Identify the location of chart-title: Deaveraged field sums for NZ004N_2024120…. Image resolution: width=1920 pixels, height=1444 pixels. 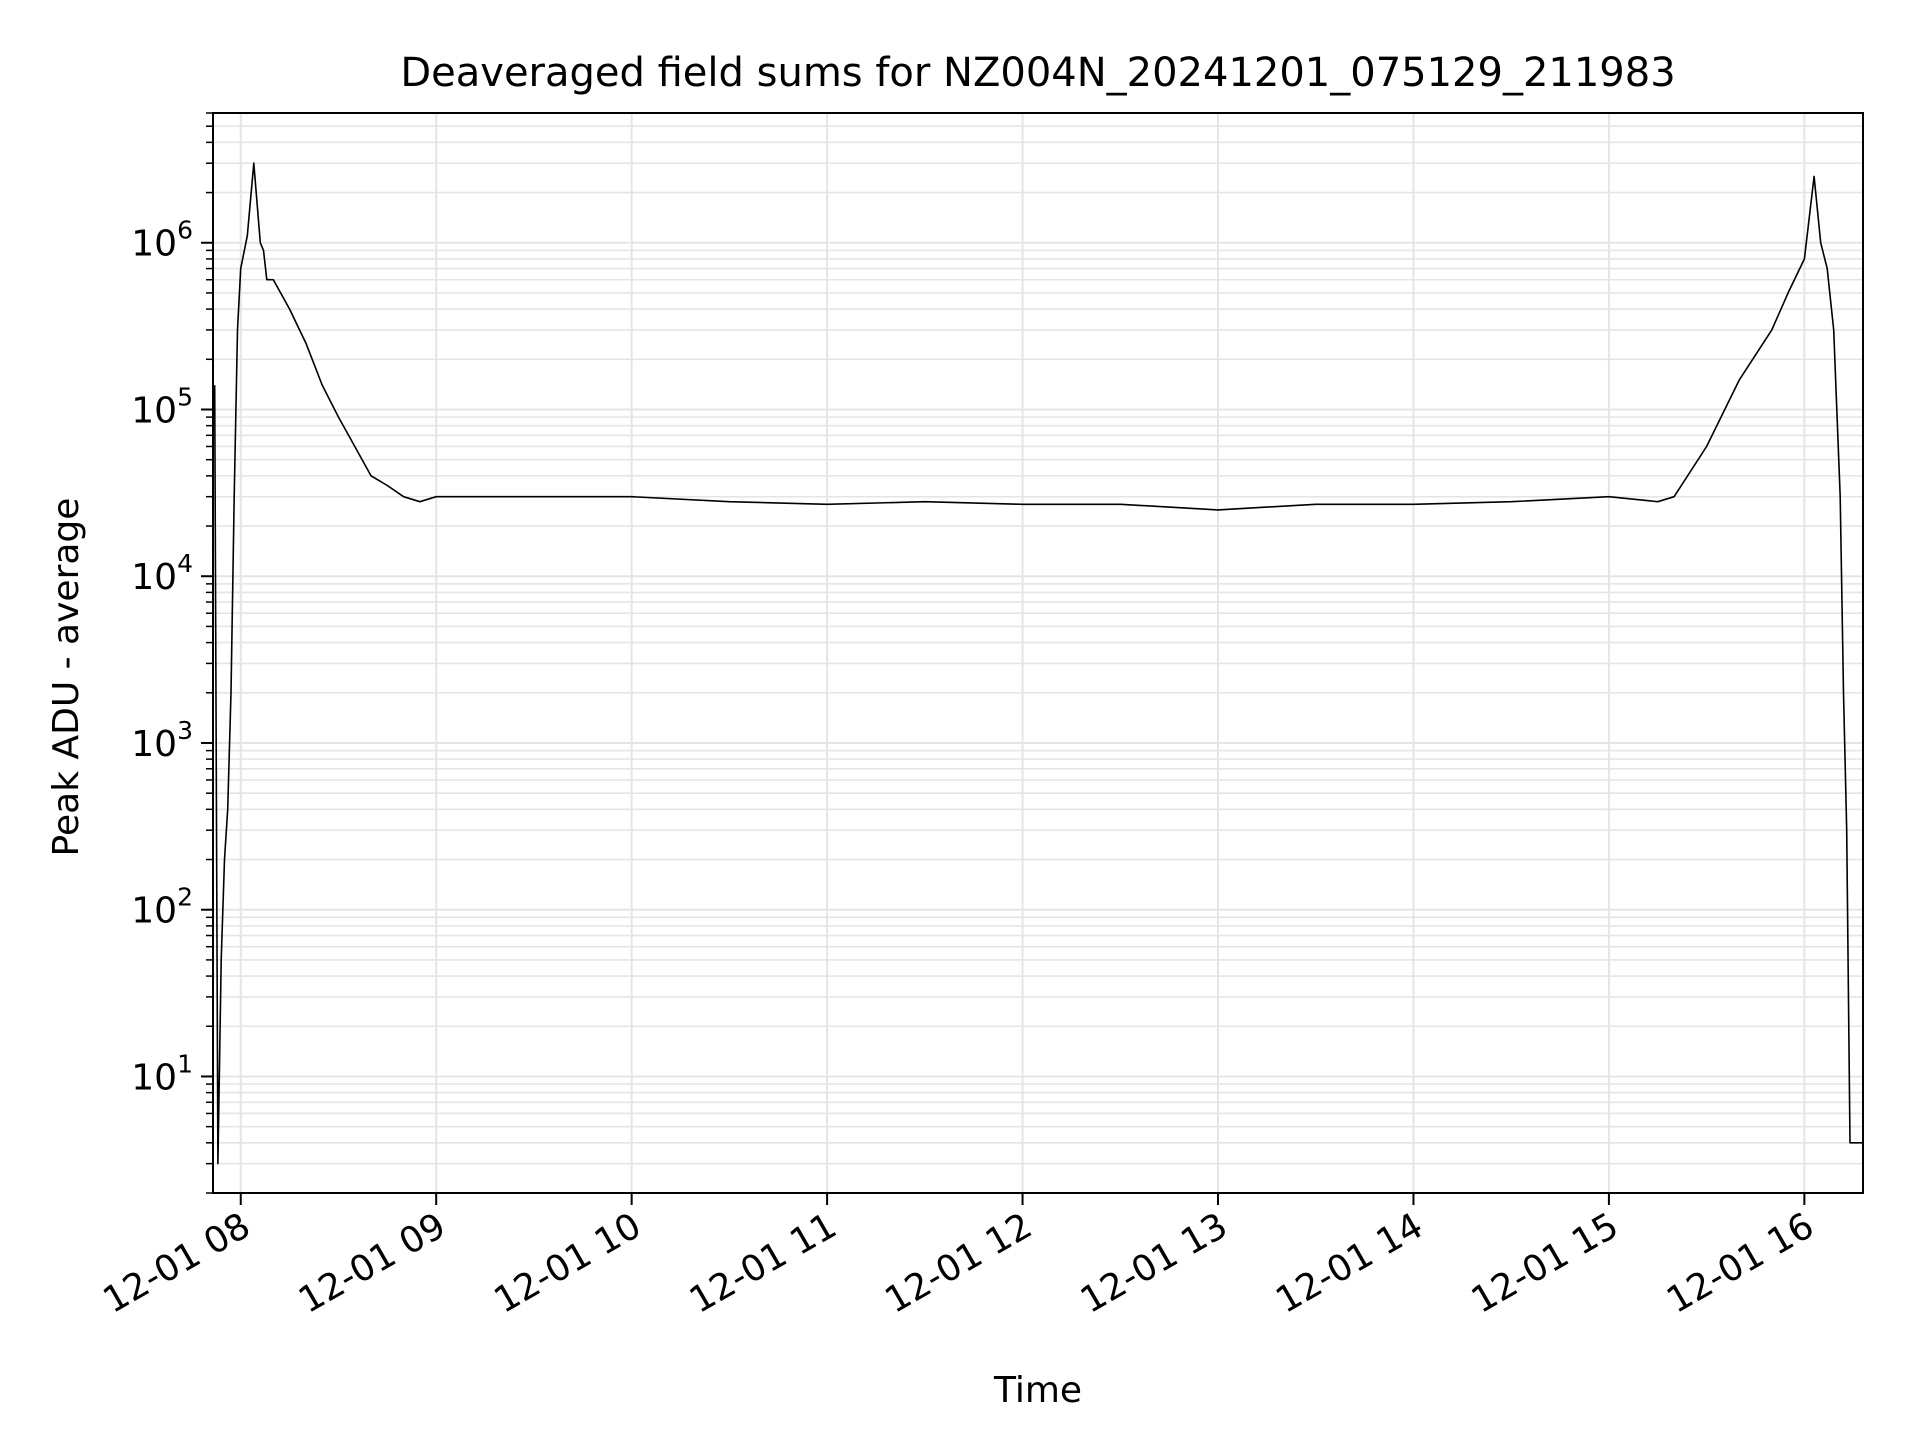
(1037, 73).